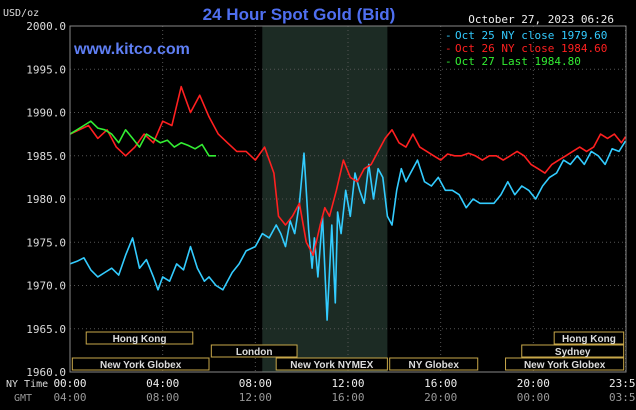 This screenshot has height=410, width=636. I want to click on session-label: London, so click(254, 352).